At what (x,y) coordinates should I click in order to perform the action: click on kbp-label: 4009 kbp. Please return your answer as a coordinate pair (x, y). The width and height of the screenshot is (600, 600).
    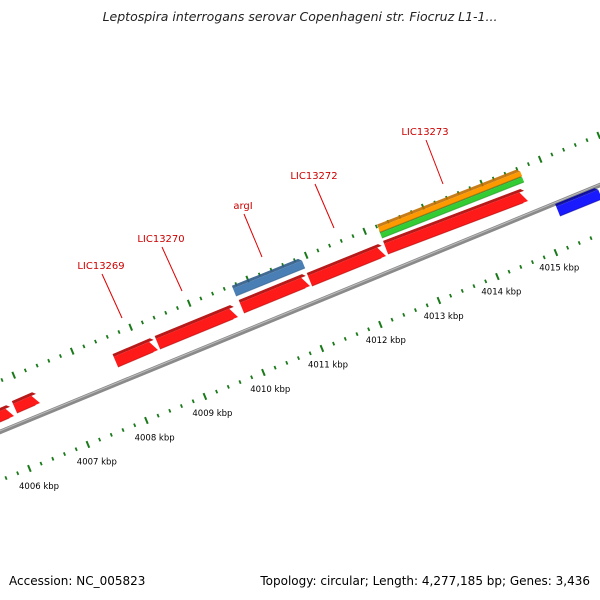
    Looking at the image, I should click on (212, 414).